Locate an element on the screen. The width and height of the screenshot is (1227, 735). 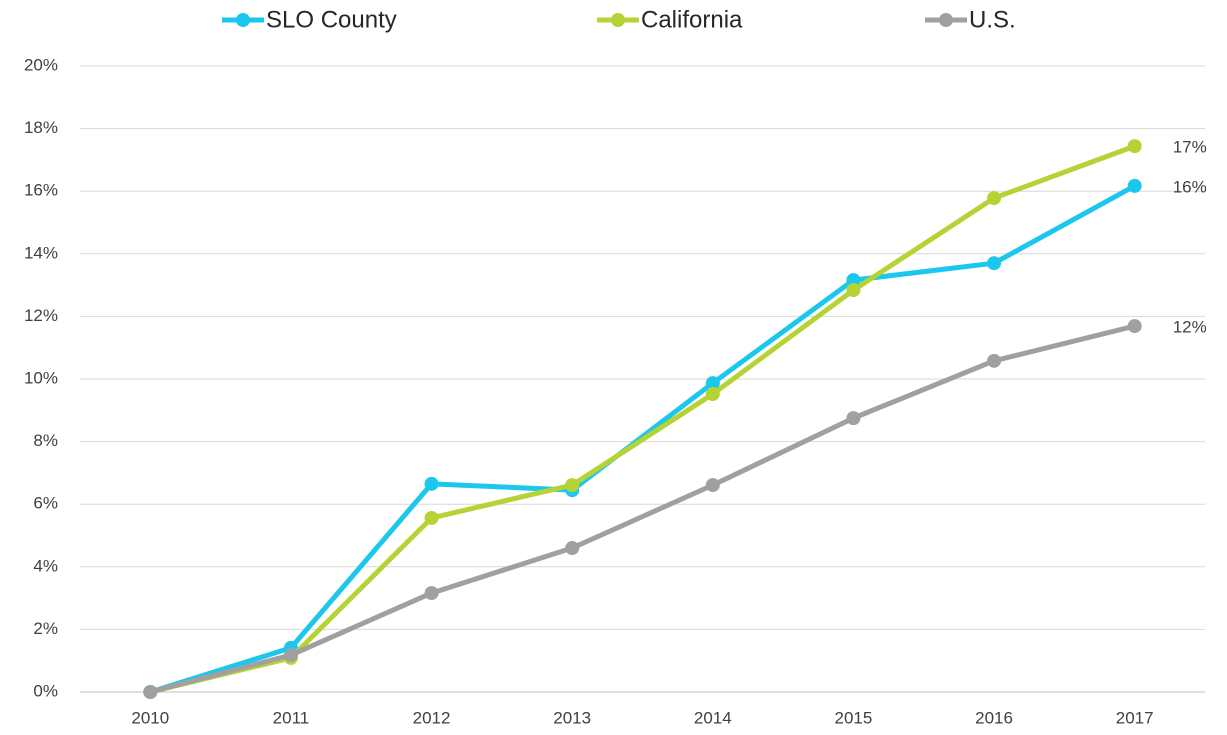
y-tick-label: 2% is located at coordinates (45, 628).